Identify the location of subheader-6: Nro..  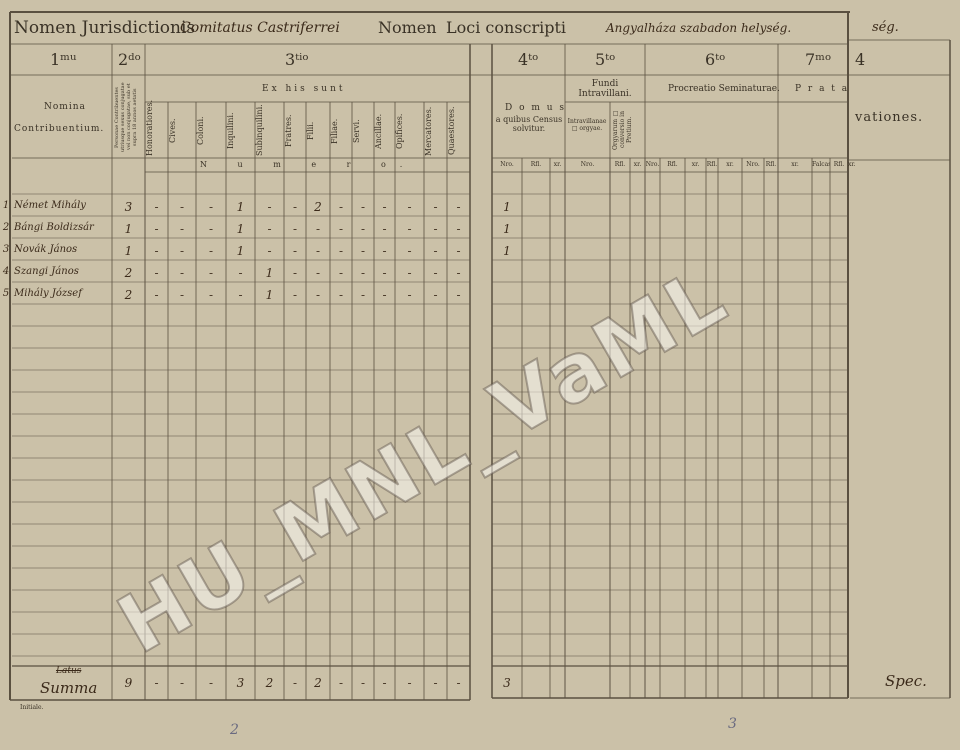
(652, 164).